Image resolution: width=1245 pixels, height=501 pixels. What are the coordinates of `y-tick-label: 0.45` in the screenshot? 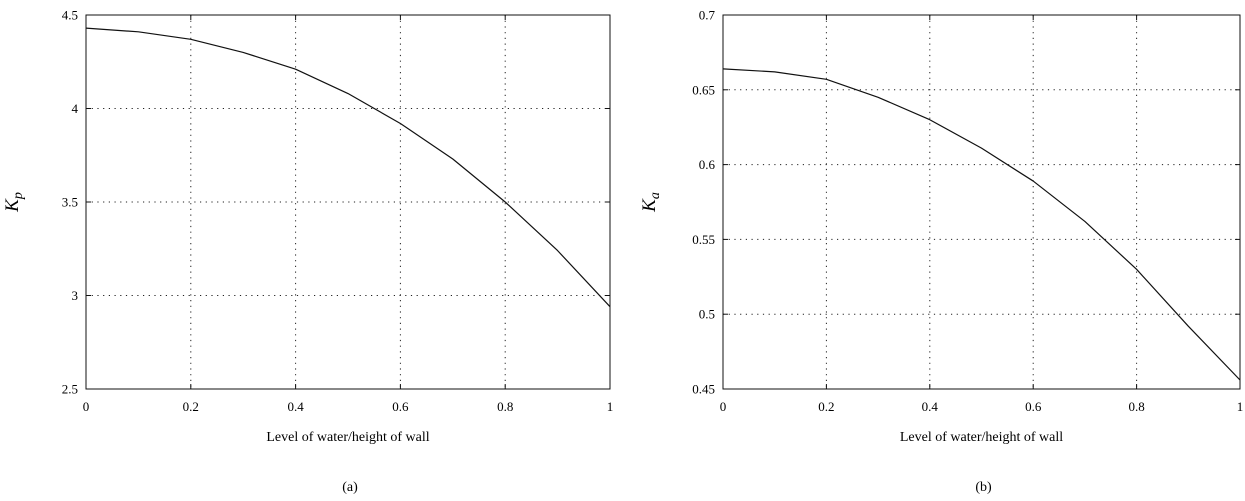 It's located at (703, 389).